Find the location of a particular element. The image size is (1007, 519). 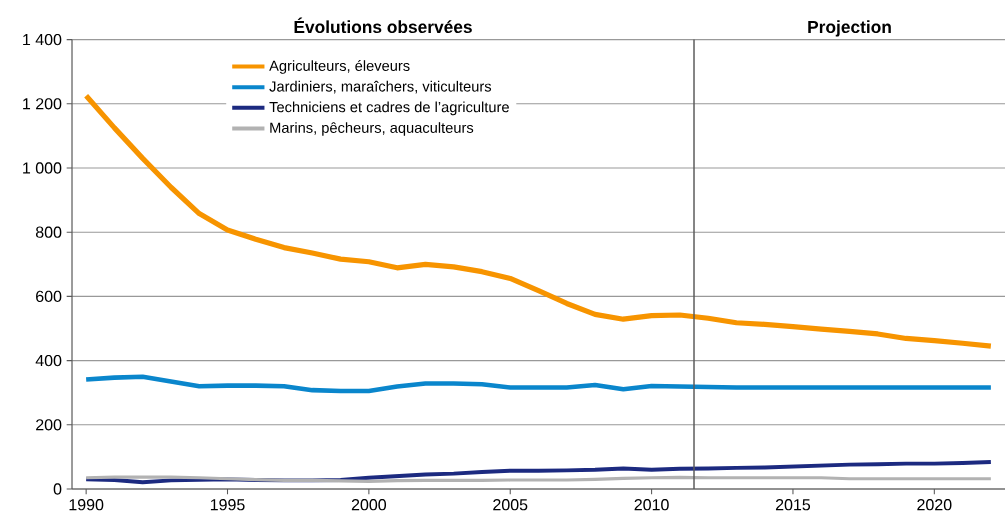

x-tick-label: 2010 is located at coordinates (651, 505).